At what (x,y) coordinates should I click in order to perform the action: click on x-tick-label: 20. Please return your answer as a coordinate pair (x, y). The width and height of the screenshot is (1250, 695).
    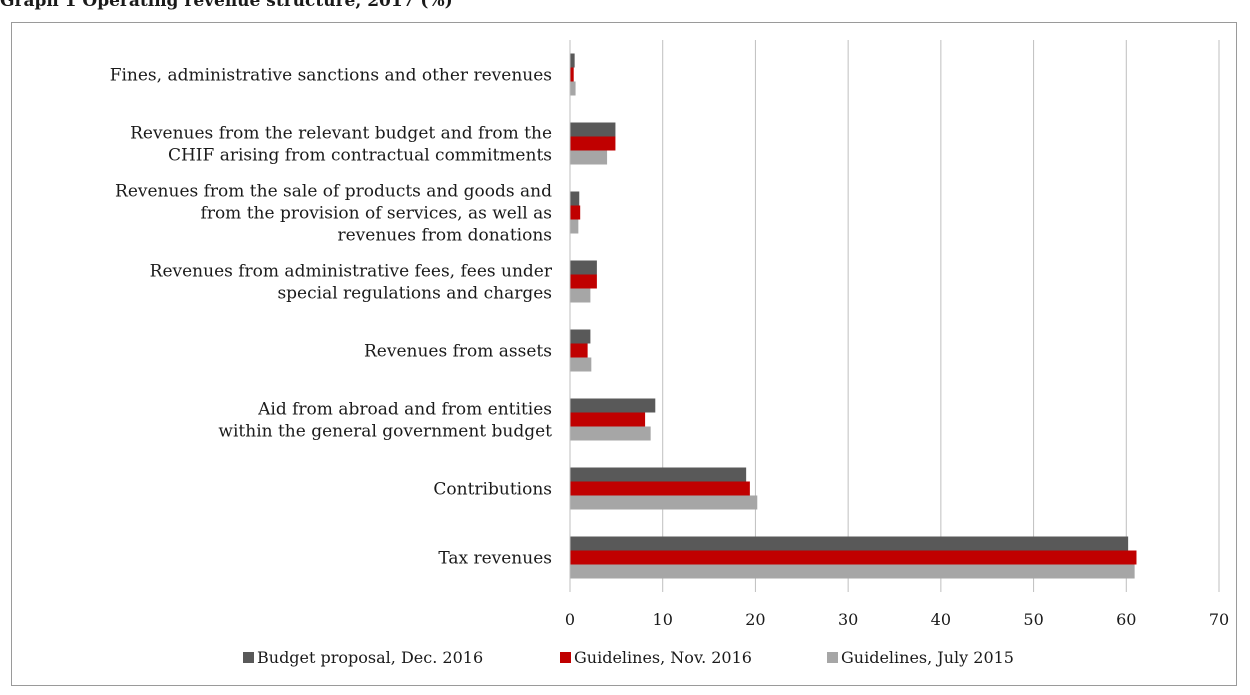
    Looking at the image, I should click on (755, 619).